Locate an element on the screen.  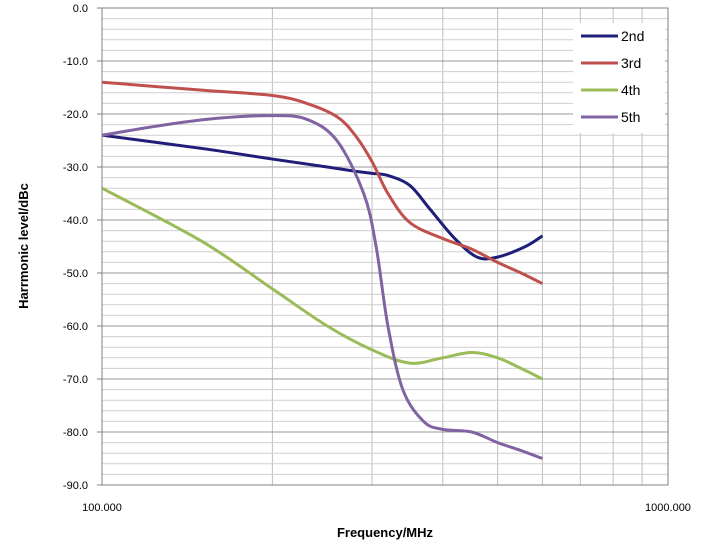
legend: 2nd 3rd 4th 5th is located at coordinates (619, 78).